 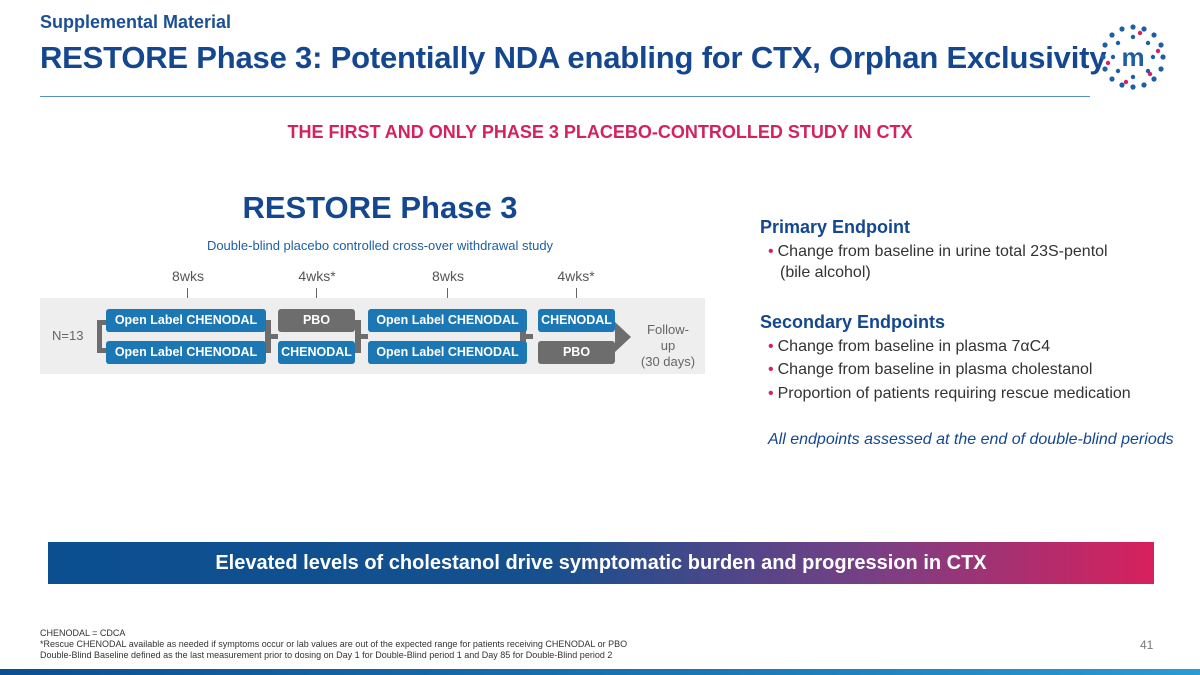 I want to click on follow-up-line1: Follow-up, so click(x=668, y=337).